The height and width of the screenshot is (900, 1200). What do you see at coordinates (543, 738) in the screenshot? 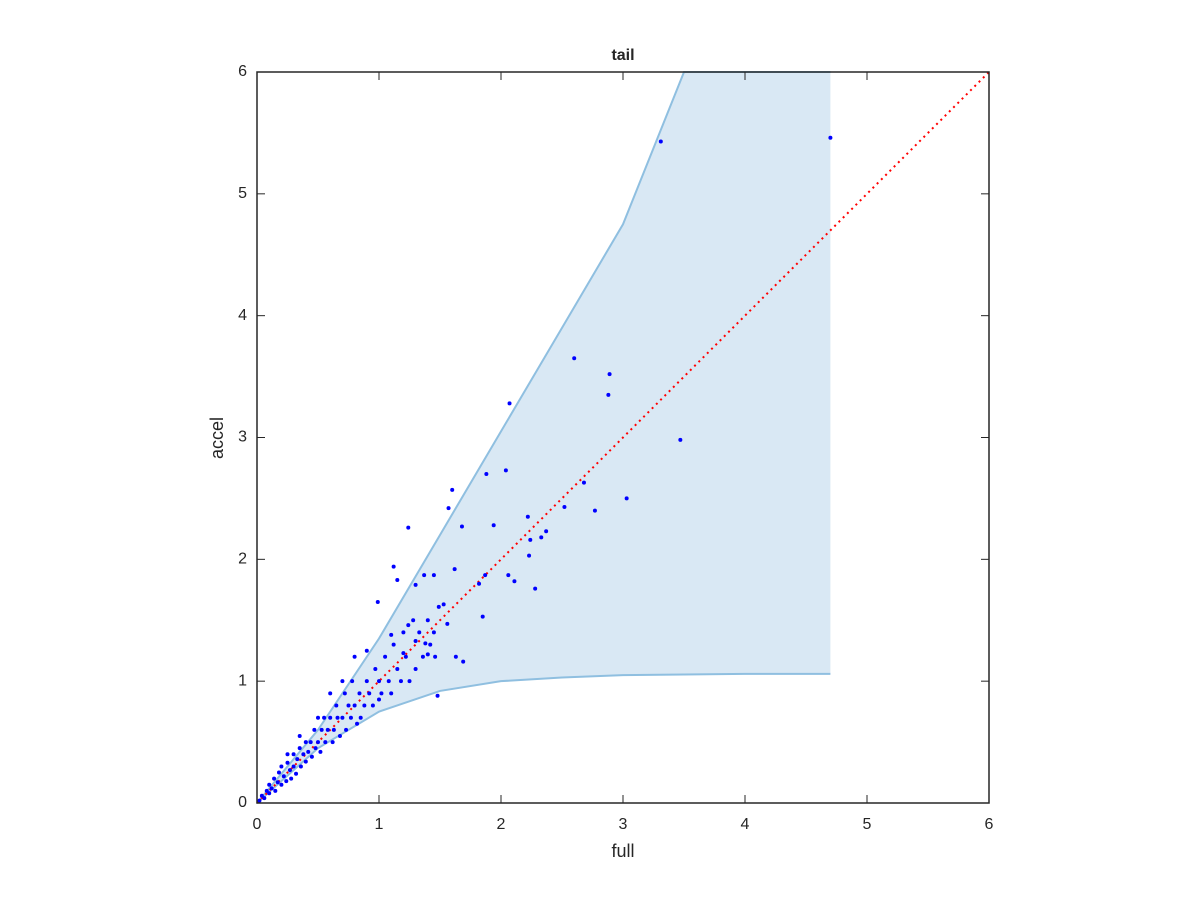
I see `band-lower-edge` at bounding box center [543, 738].